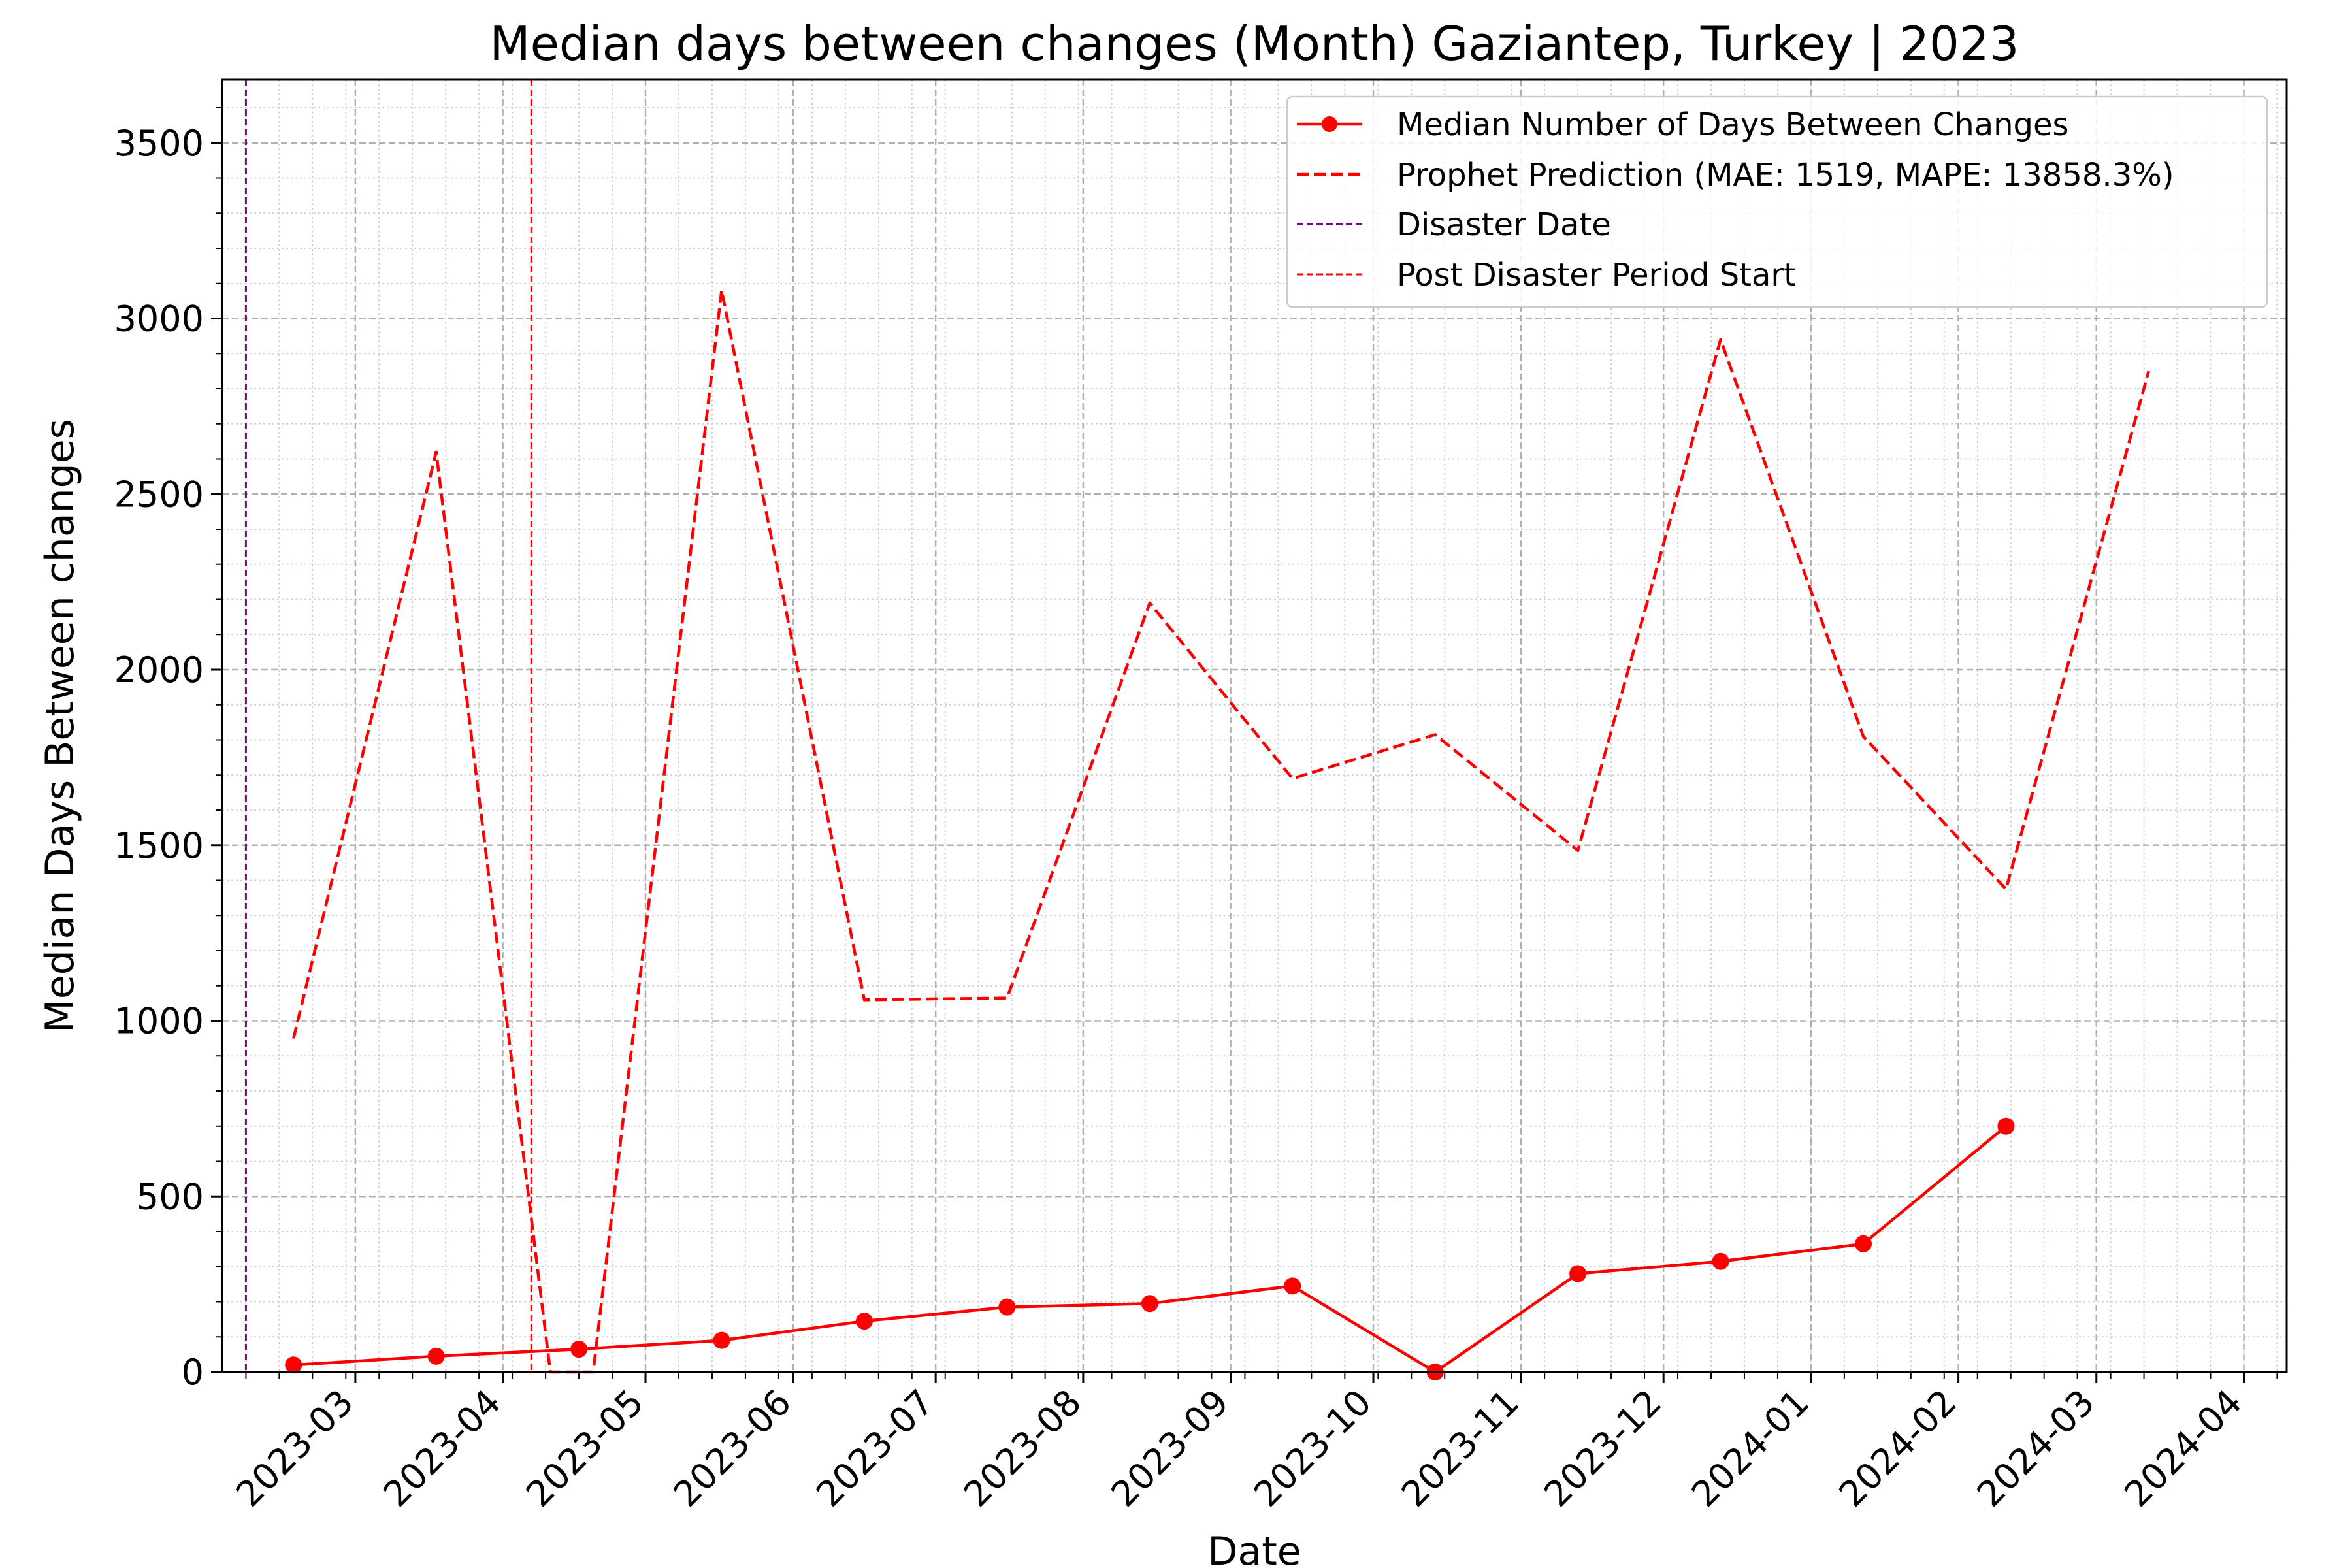 The width and height of the screenshot is (2352, 1568). I want to click on legend-label-post-disaster: Post Disaster Period Start, so click(1596, 275).